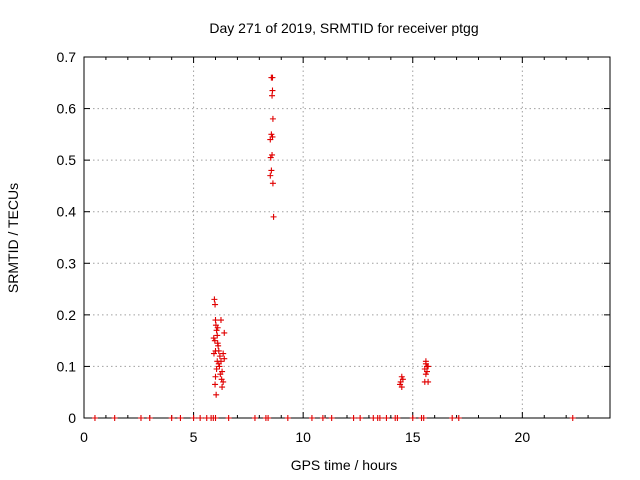  What do you see at coordinates (67, 109) in the screenshot?
I see `y-tick-label: 0.6` at bounding box center [67, 109].